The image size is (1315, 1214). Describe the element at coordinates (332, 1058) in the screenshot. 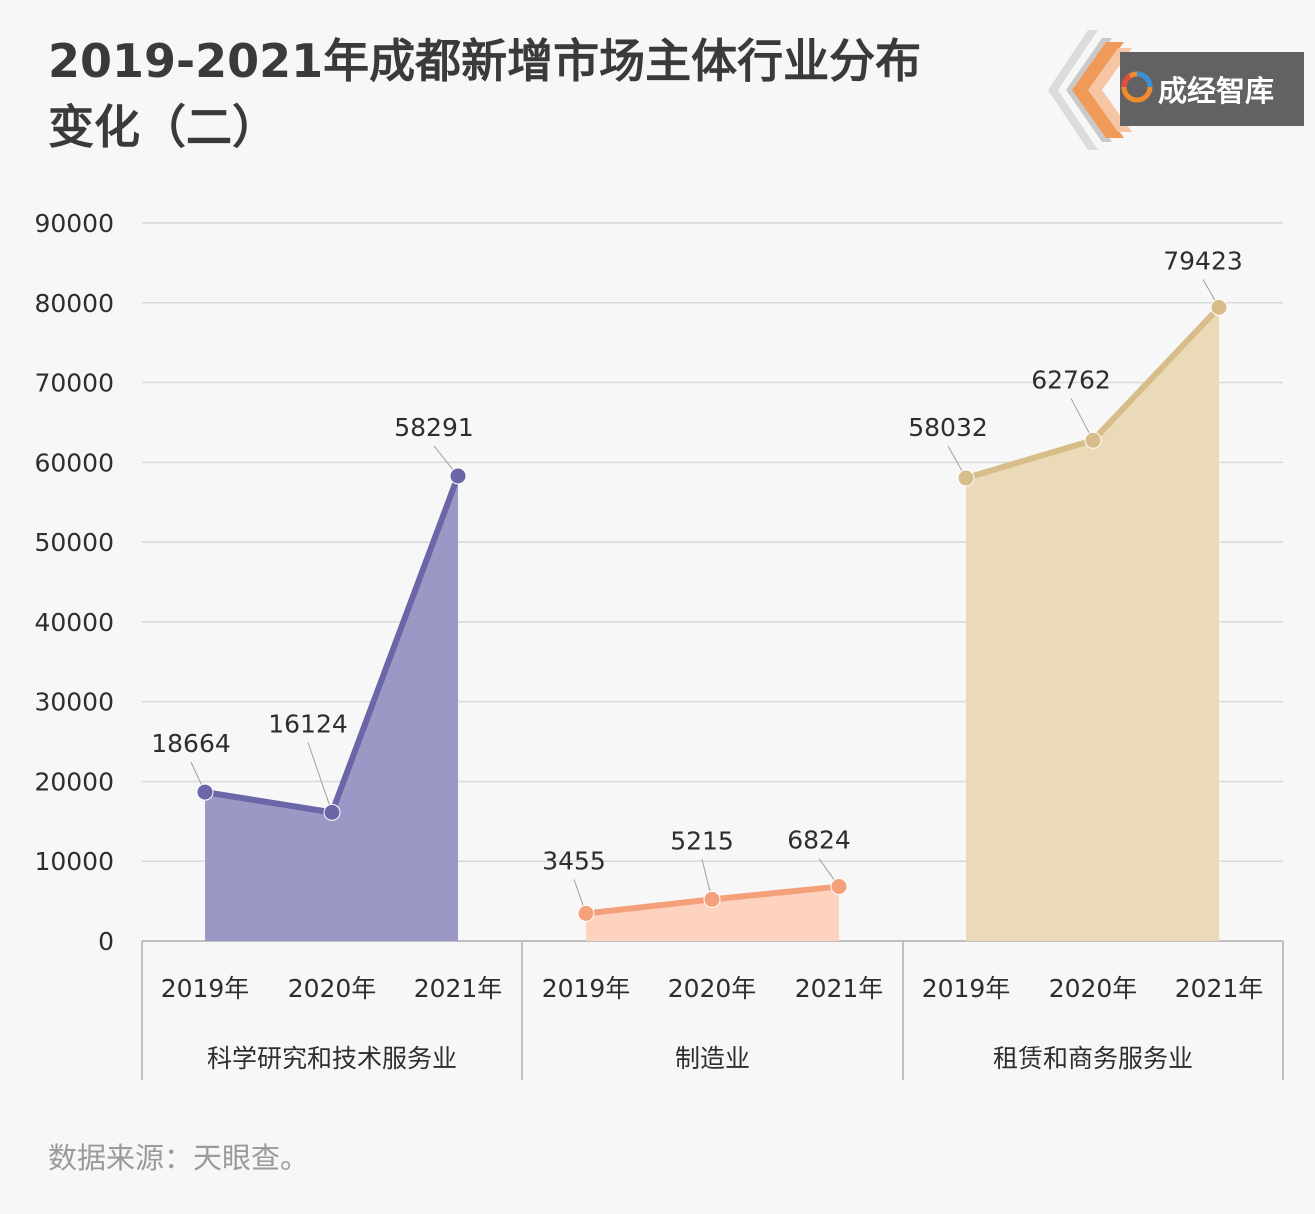

I see `category-label: 科学研究和技术服务业` at that location.